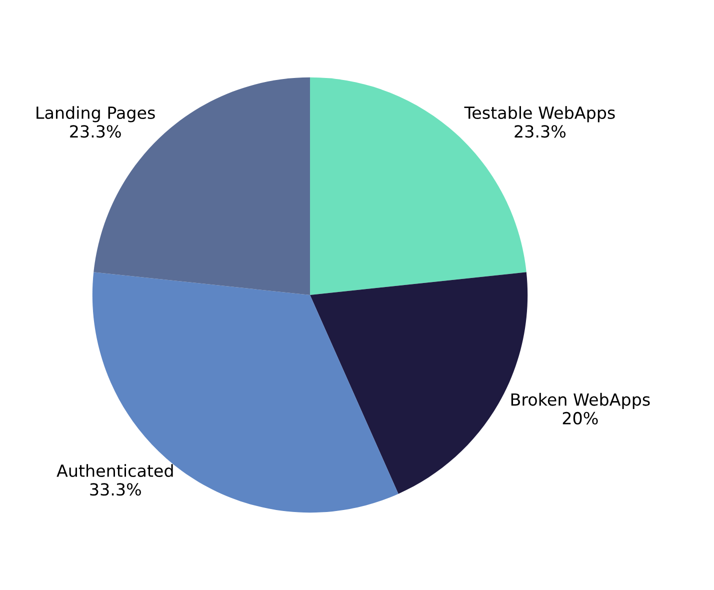 Image resolution: width=714 pixels, height=590 pixels. I want to click on slice-label: Authenticated, so click(114, 471).